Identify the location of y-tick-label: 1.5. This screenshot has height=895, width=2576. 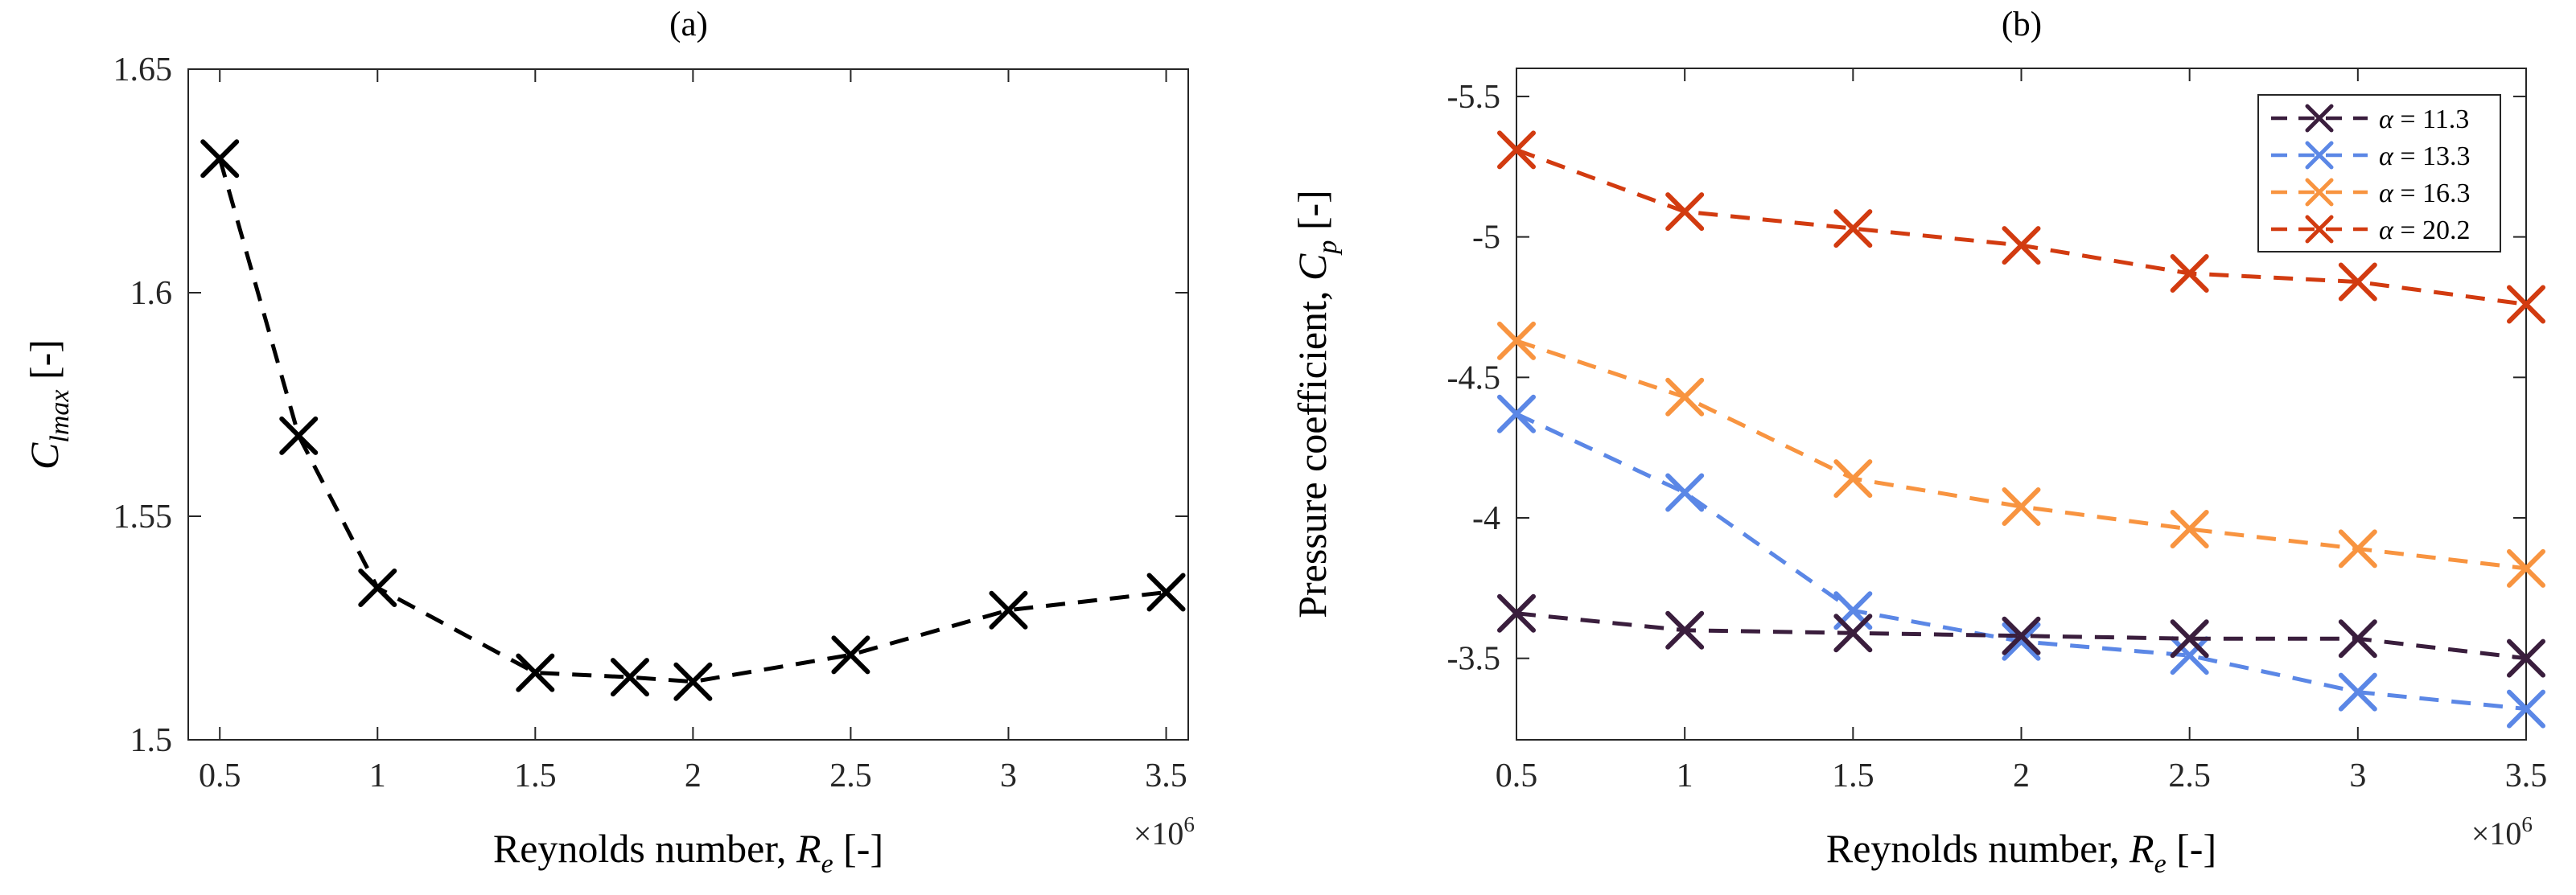
(151, 740).